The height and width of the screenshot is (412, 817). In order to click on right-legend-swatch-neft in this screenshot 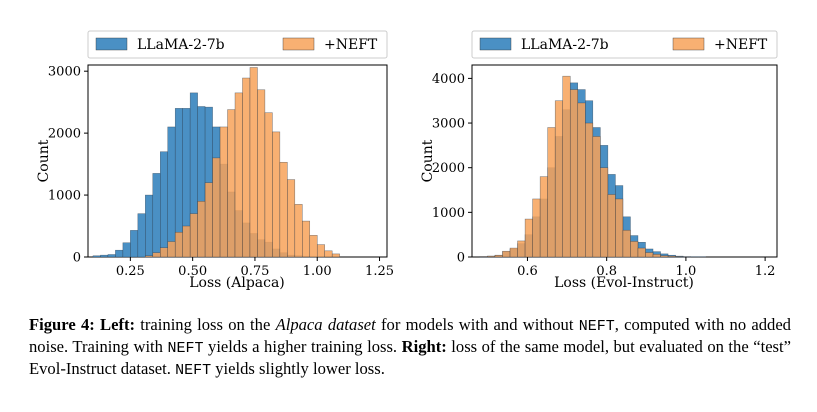, I will do `click(688, 44)`.